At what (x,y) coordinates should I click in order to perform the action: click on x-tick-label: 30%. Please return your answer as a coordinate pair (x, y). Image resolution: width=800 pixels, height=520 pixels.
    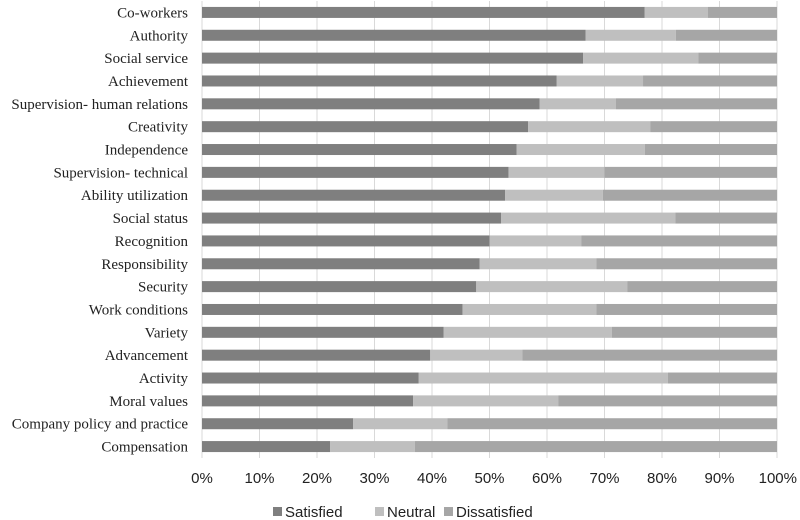
    Looking at the image, I should click on (374, 478).